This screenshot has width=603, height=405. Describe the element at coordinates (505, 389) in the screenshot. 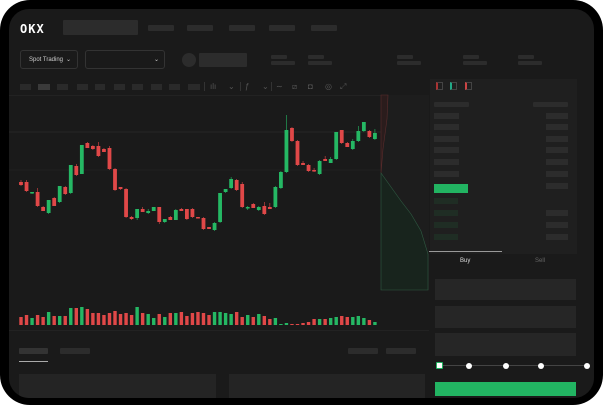

I see `buy-button` at that location.